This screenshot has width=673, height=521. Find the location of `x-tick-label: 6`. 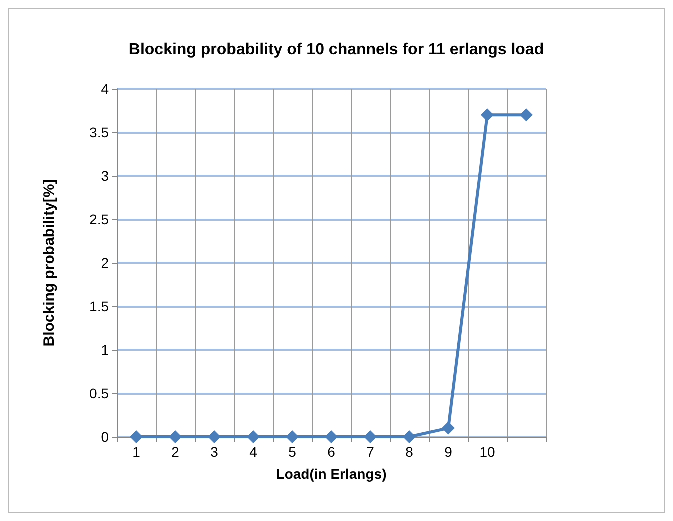

x-tick-label: 6 is located at coordinates (332, 452).